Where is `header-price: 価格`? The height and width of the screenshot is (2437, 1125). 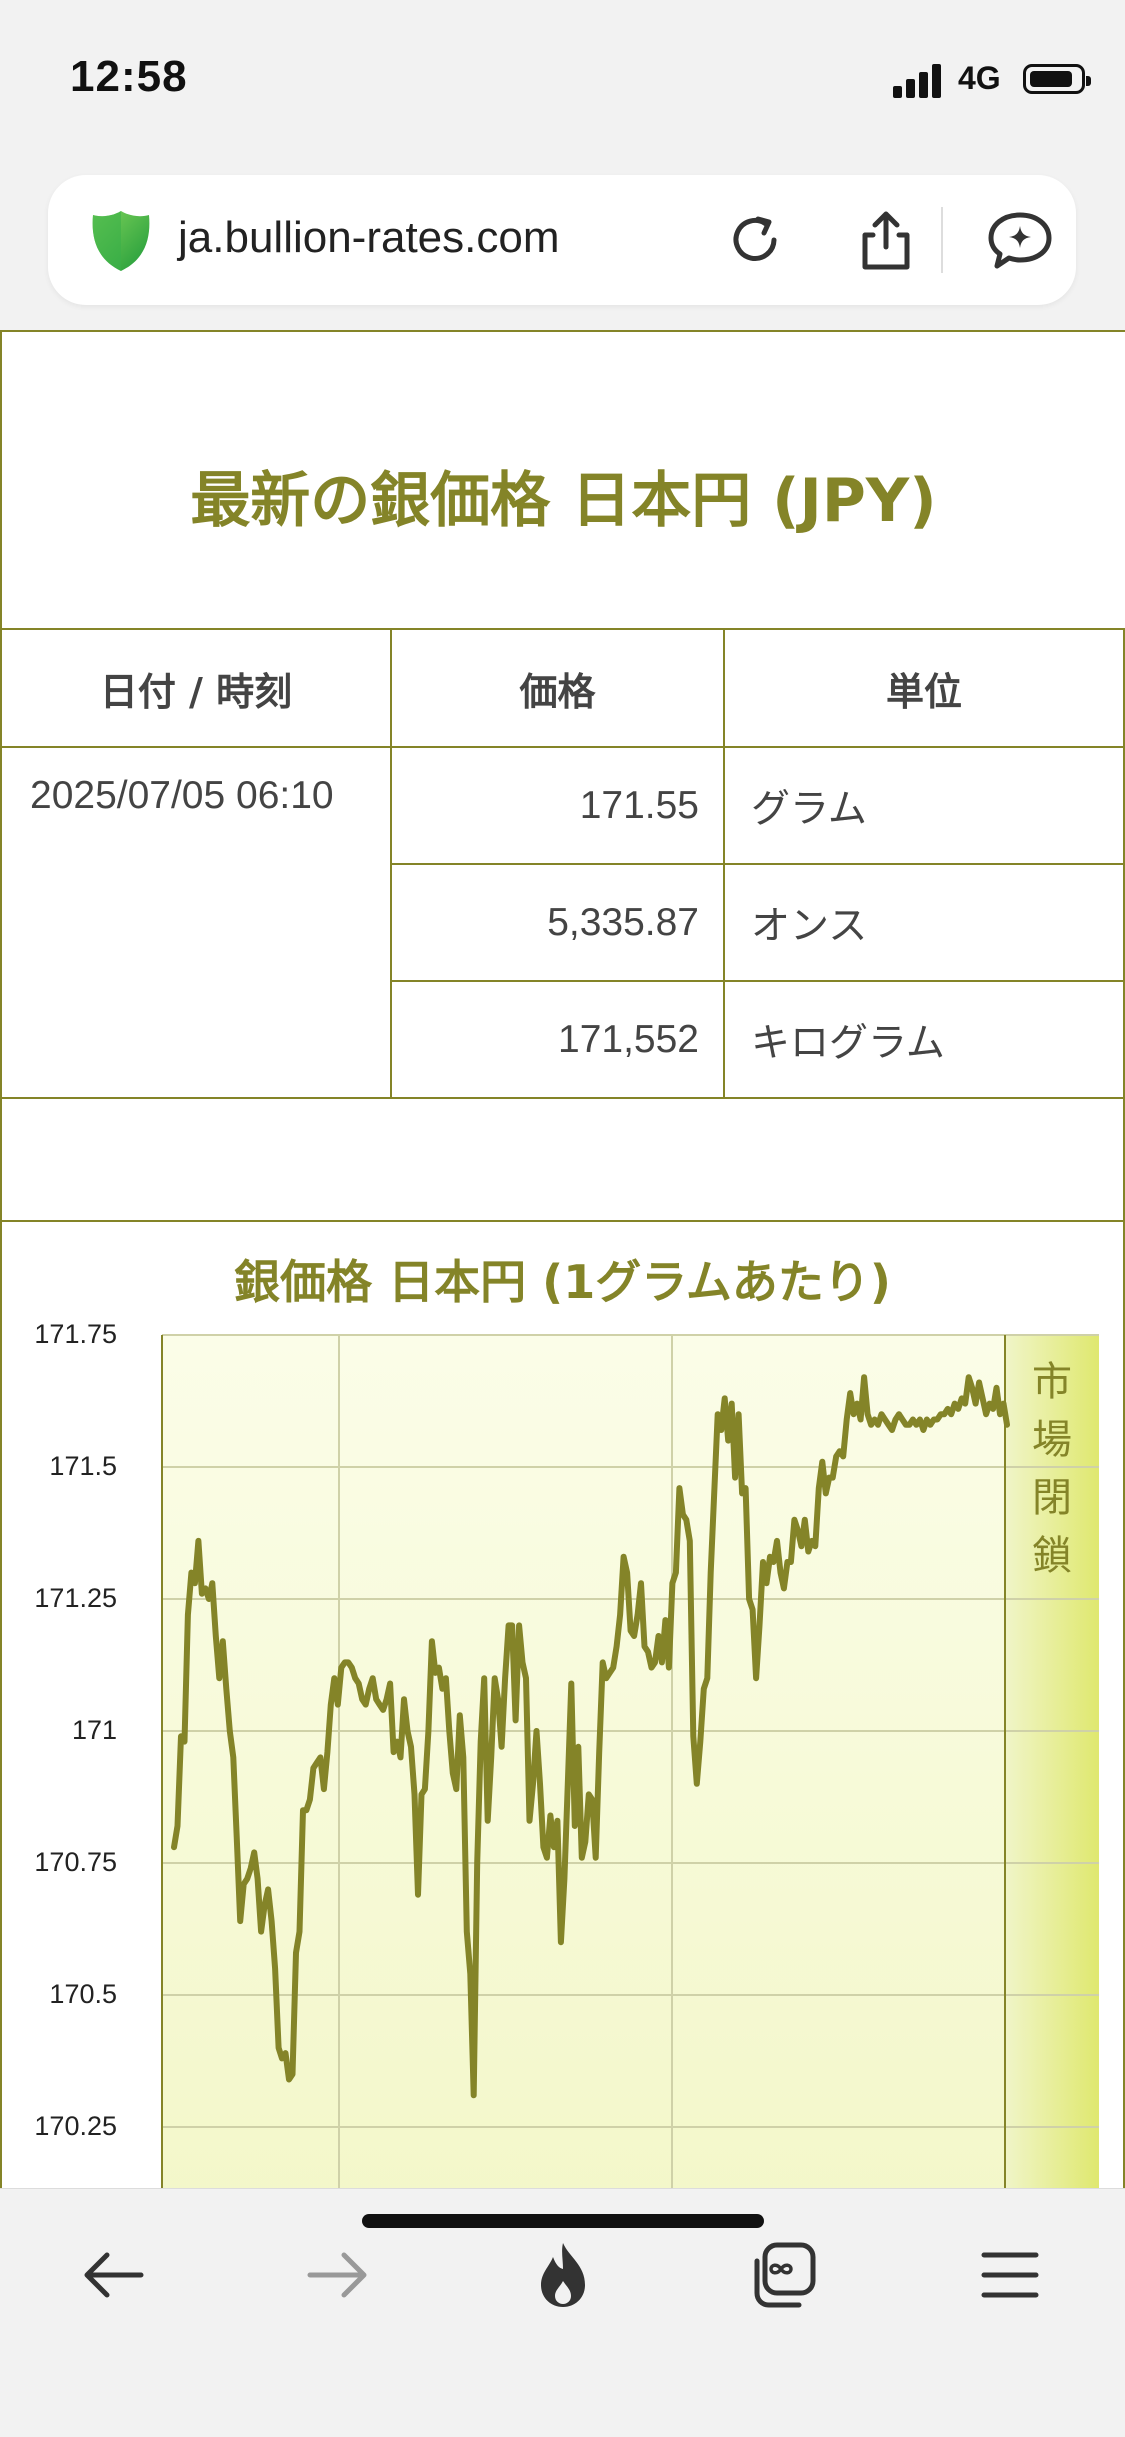
header-price: 価格 is located at coordinates (557, 688).